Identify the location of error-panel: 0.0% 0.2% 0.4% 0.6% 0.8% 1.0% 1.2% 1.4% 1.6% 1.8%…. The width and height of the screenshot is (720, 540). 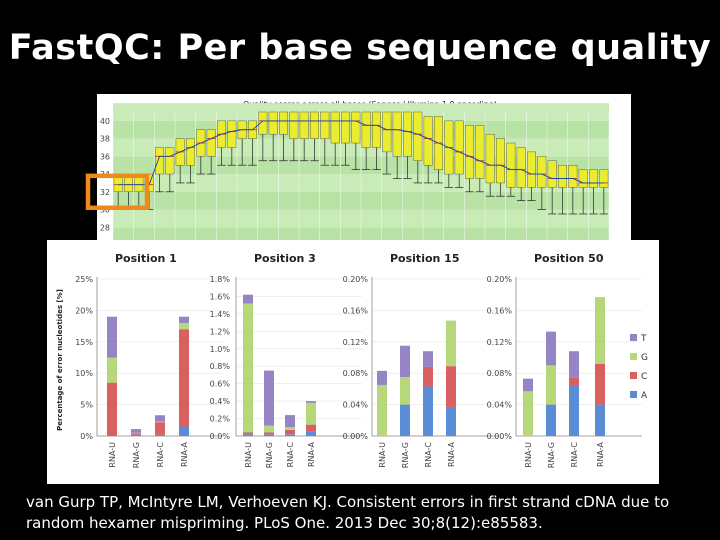
(286, 360).